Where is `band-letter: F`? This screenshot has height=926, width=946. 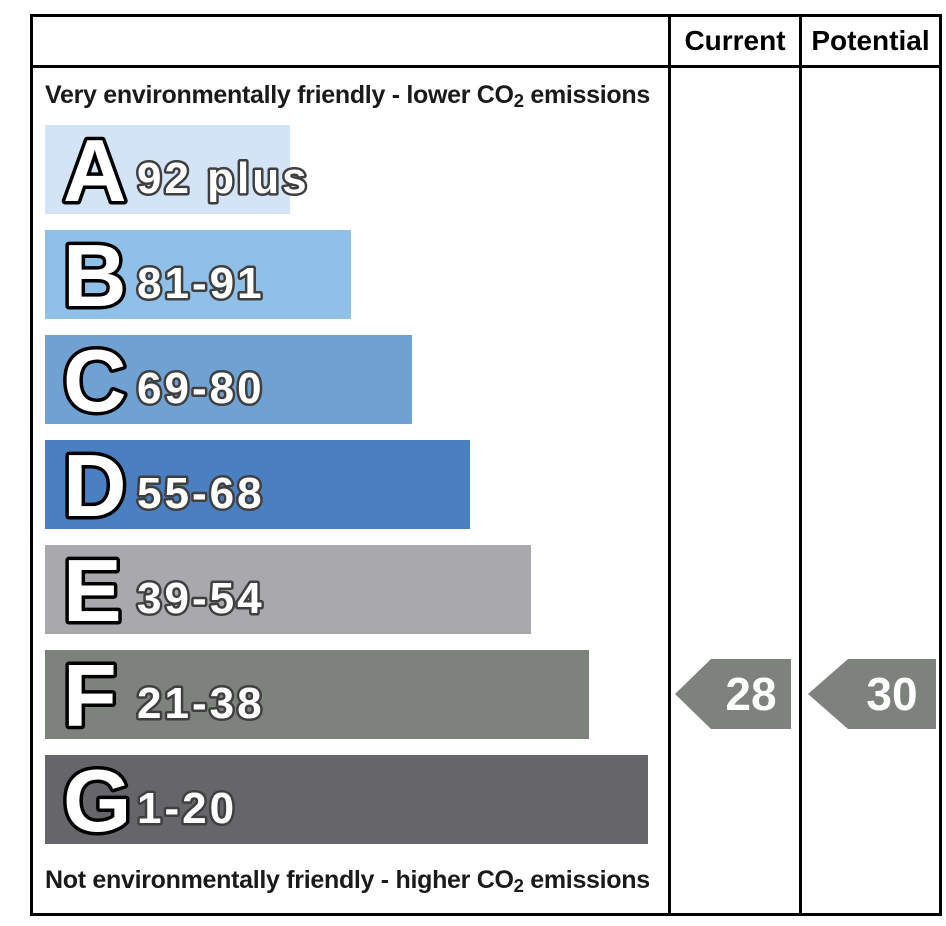 band-letter: F is located at coordinates (90, 695).